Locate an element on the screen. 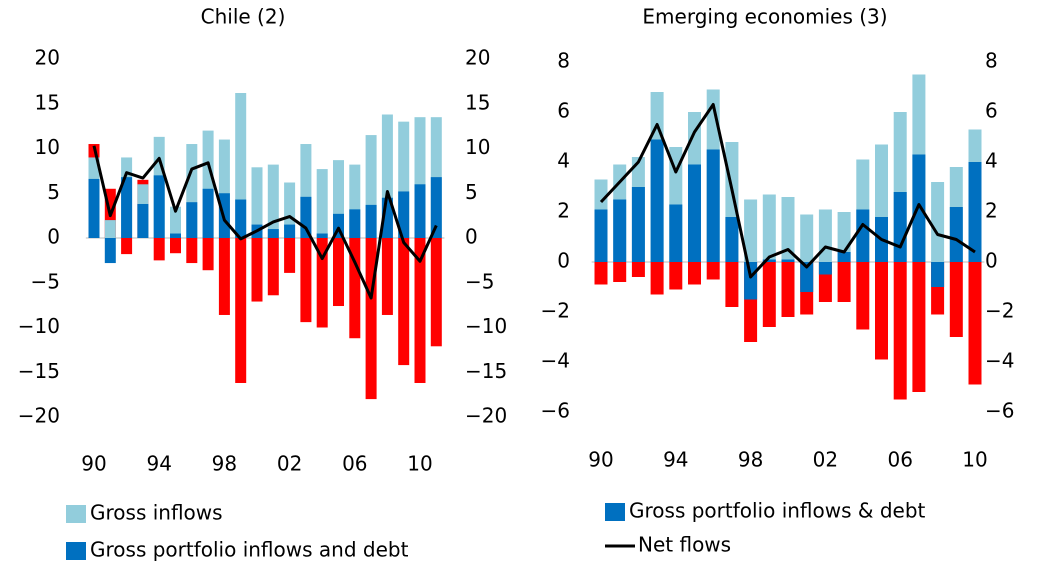  legend-label: Gross portfolio inflows & debt is located at coordinates (777, 511).